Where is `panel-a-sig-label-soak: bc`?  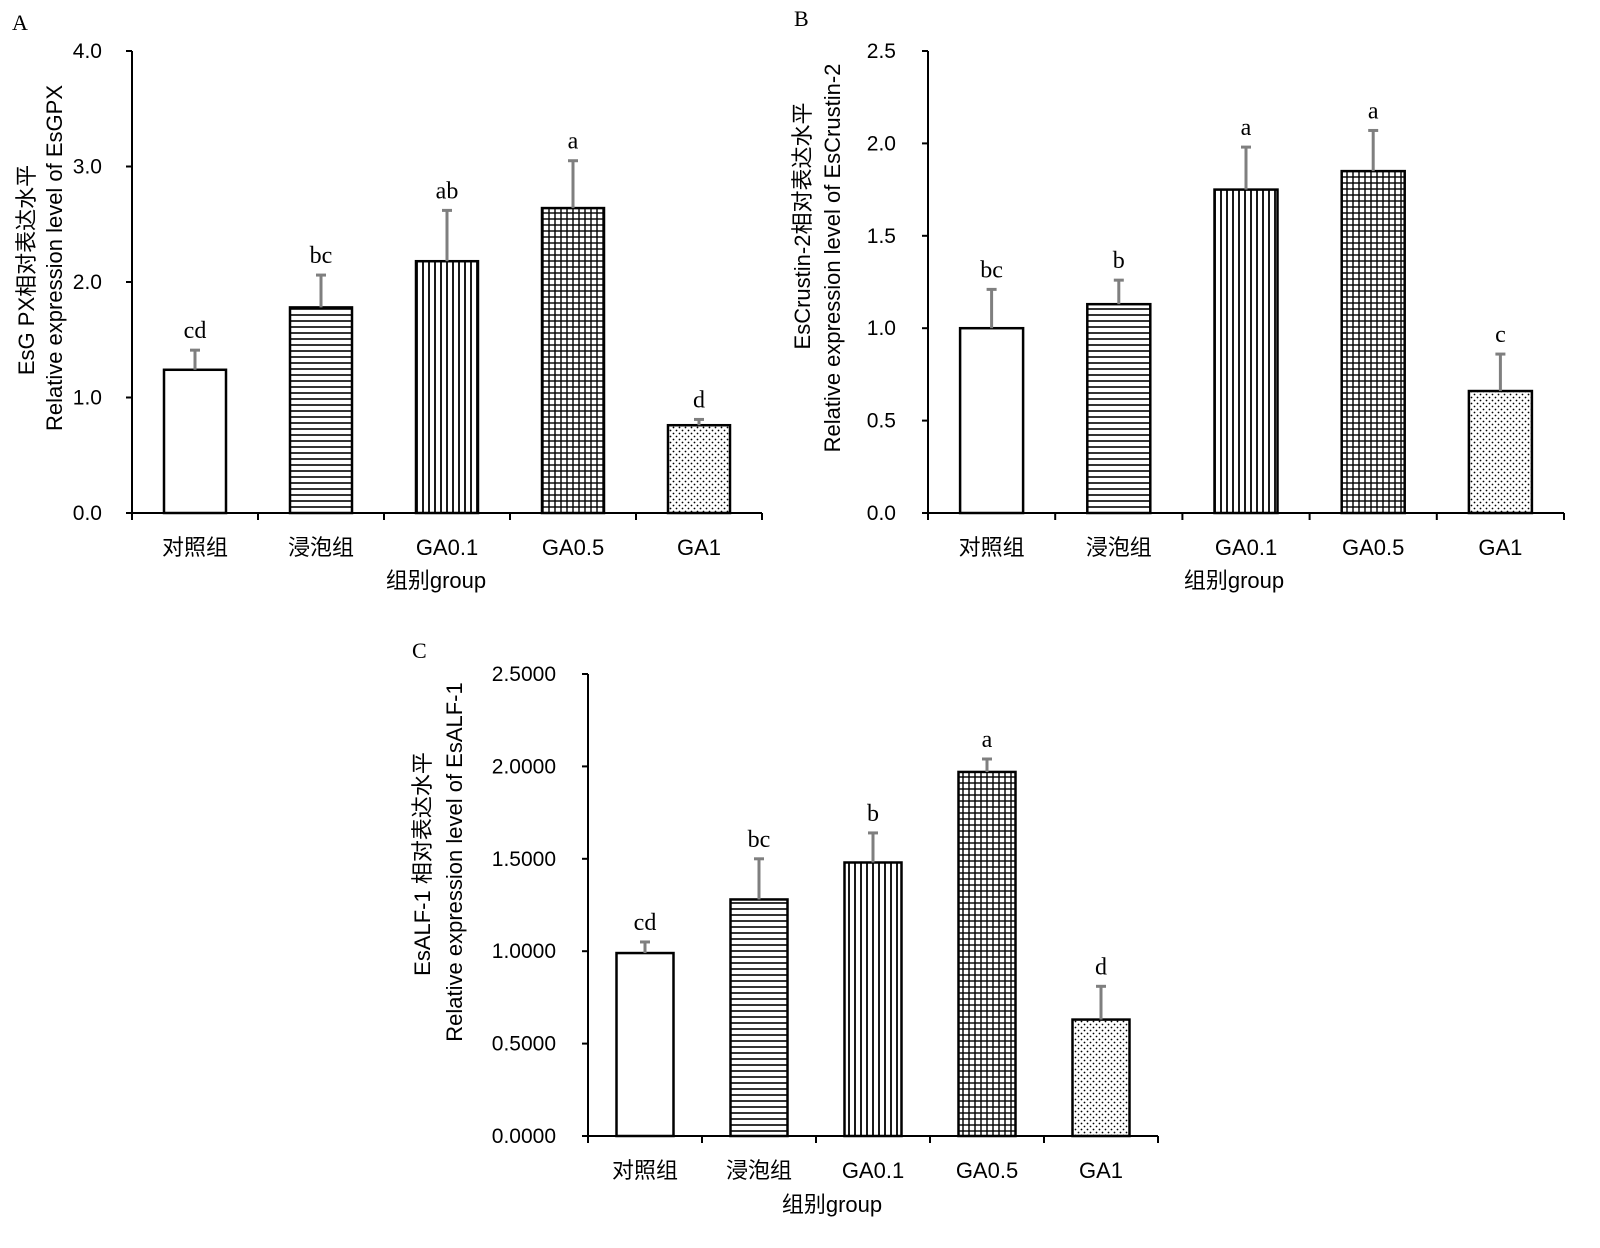
panel-a-sig-label-soak: bc is located at coordinates (321, 256).